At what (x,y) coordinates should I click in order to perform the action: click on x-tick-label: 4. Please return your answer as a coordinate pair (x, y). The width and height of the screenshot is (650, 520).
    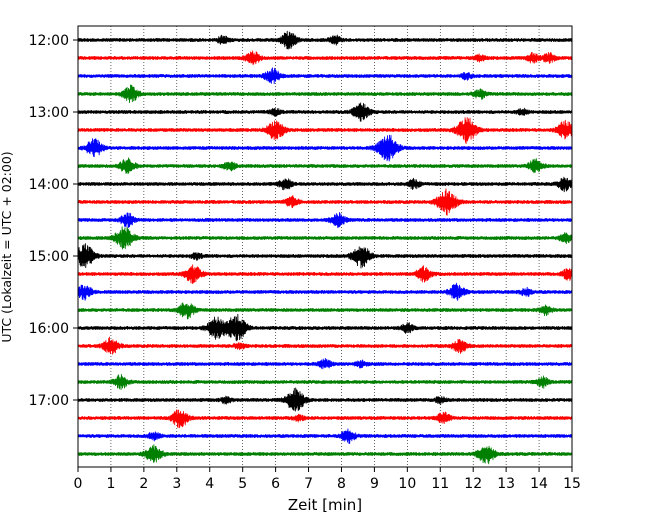
    Looking at the image, I should click on (209, 484).